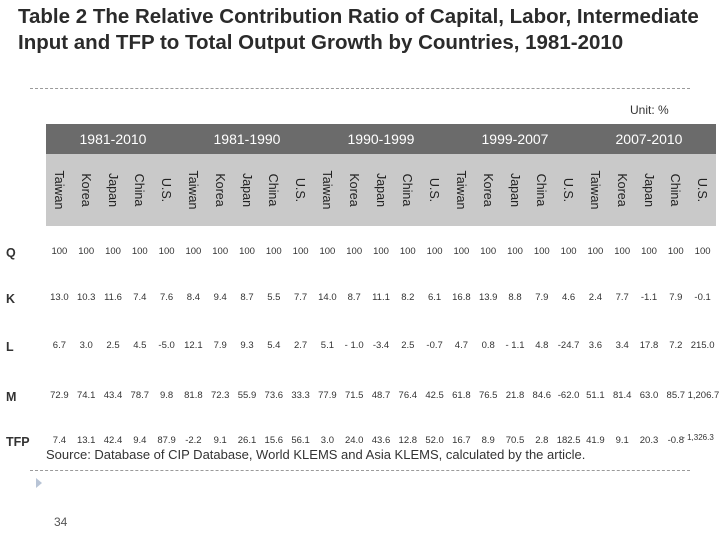 The height and width of the screenshot is (540, 720). I want to click on table-cell: -0.8, so click(675, 440).